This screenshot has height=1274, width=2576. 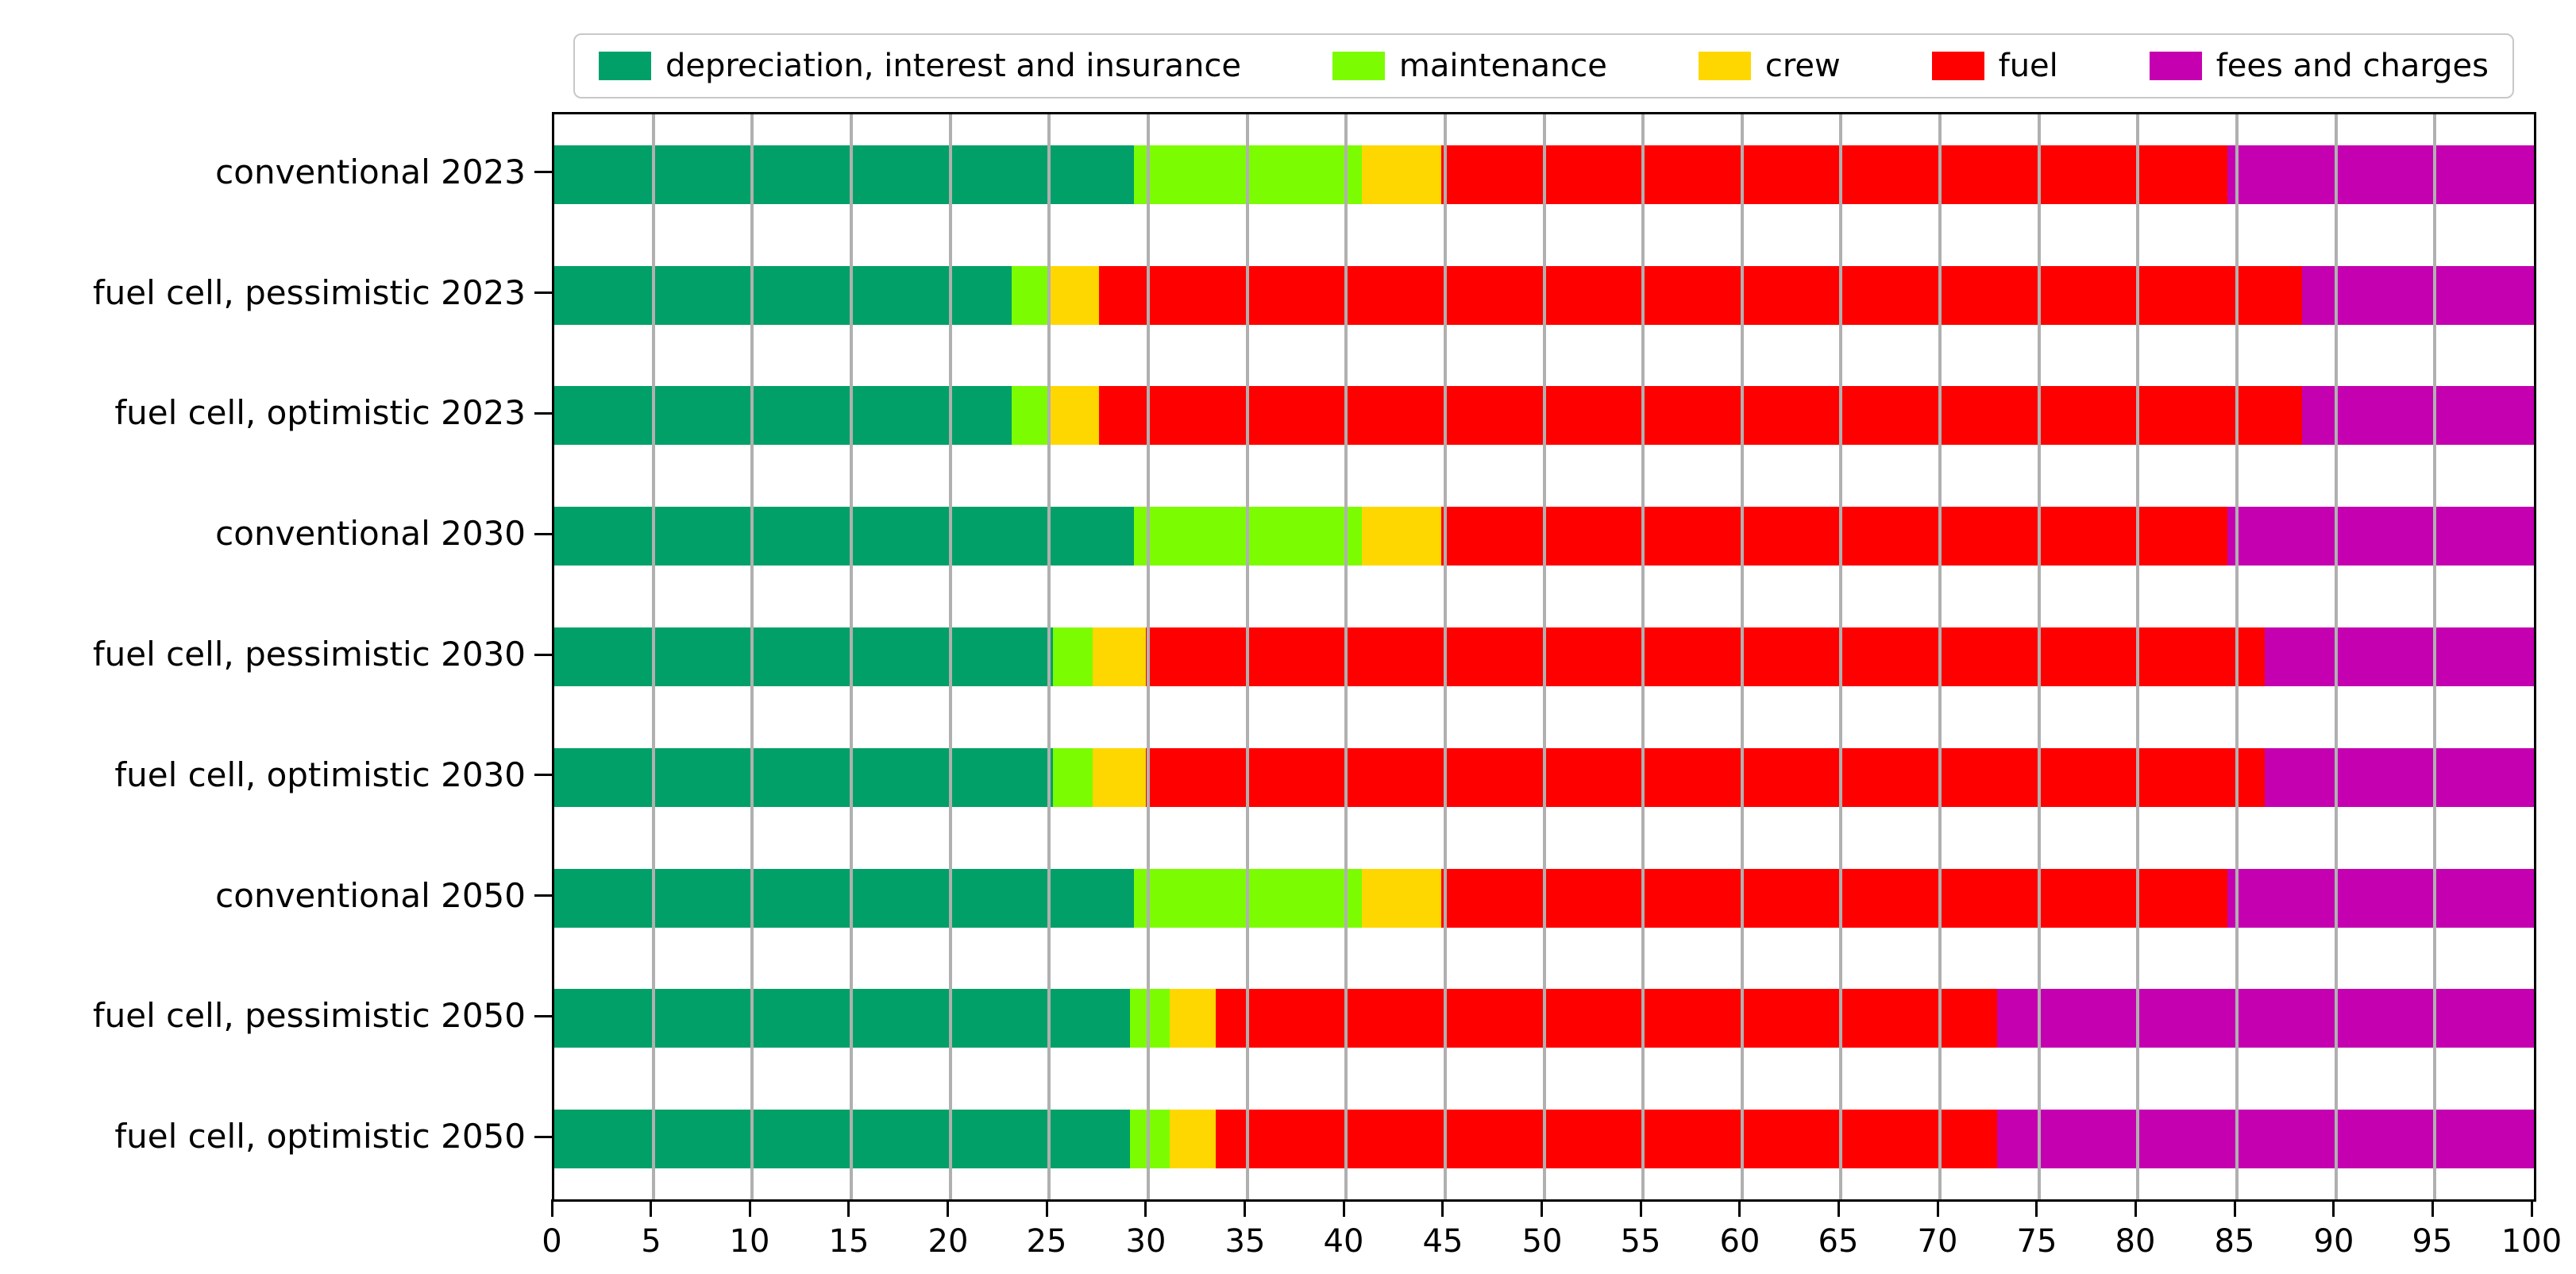 I want to click on y-tick-label: conventional 2023, so click(x=370, y=171).